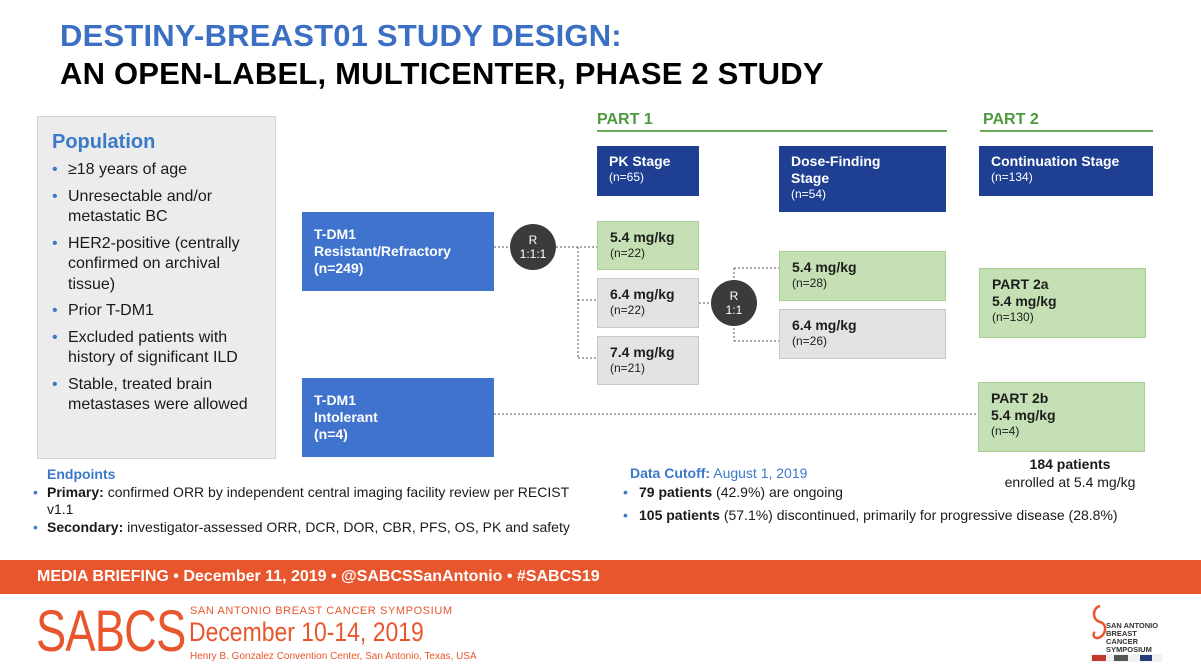 The height and width of the screenshot is (672, 1201). I want to click on symposium-dates: December 10-14, 2019, so click(306, 632).